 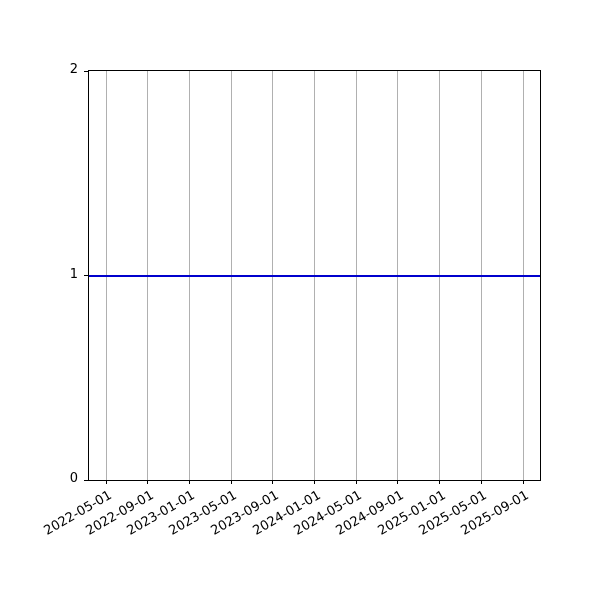 What do you see at coordinates (73, 478) in the screenshot?
I see `y-tick-label: 0` at bounding box center [73, 478].